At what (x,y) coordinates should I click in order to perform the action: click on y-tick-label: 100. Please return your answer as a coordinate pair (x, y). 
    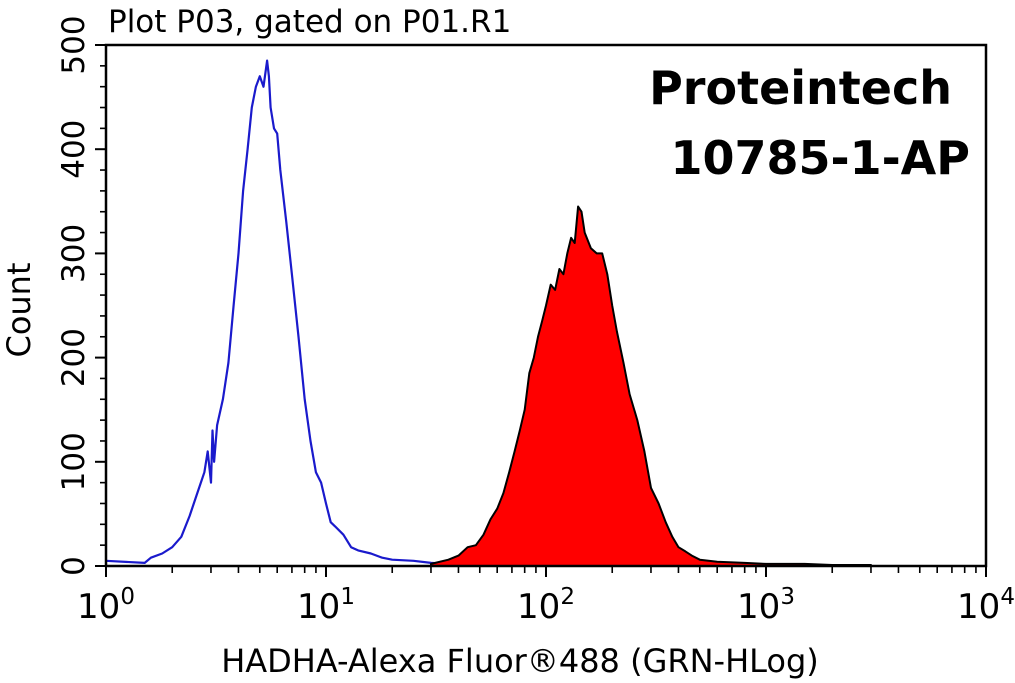
    Looking at the image, I should click on (74, 461).